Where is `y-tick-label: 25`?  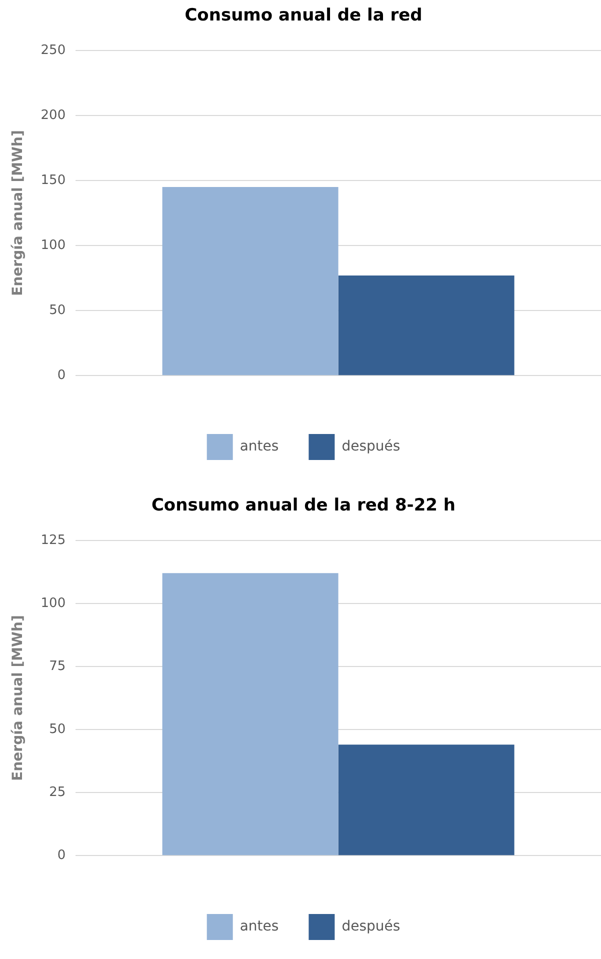
y-tick-label: 25 is located at coordinates (57, 792).